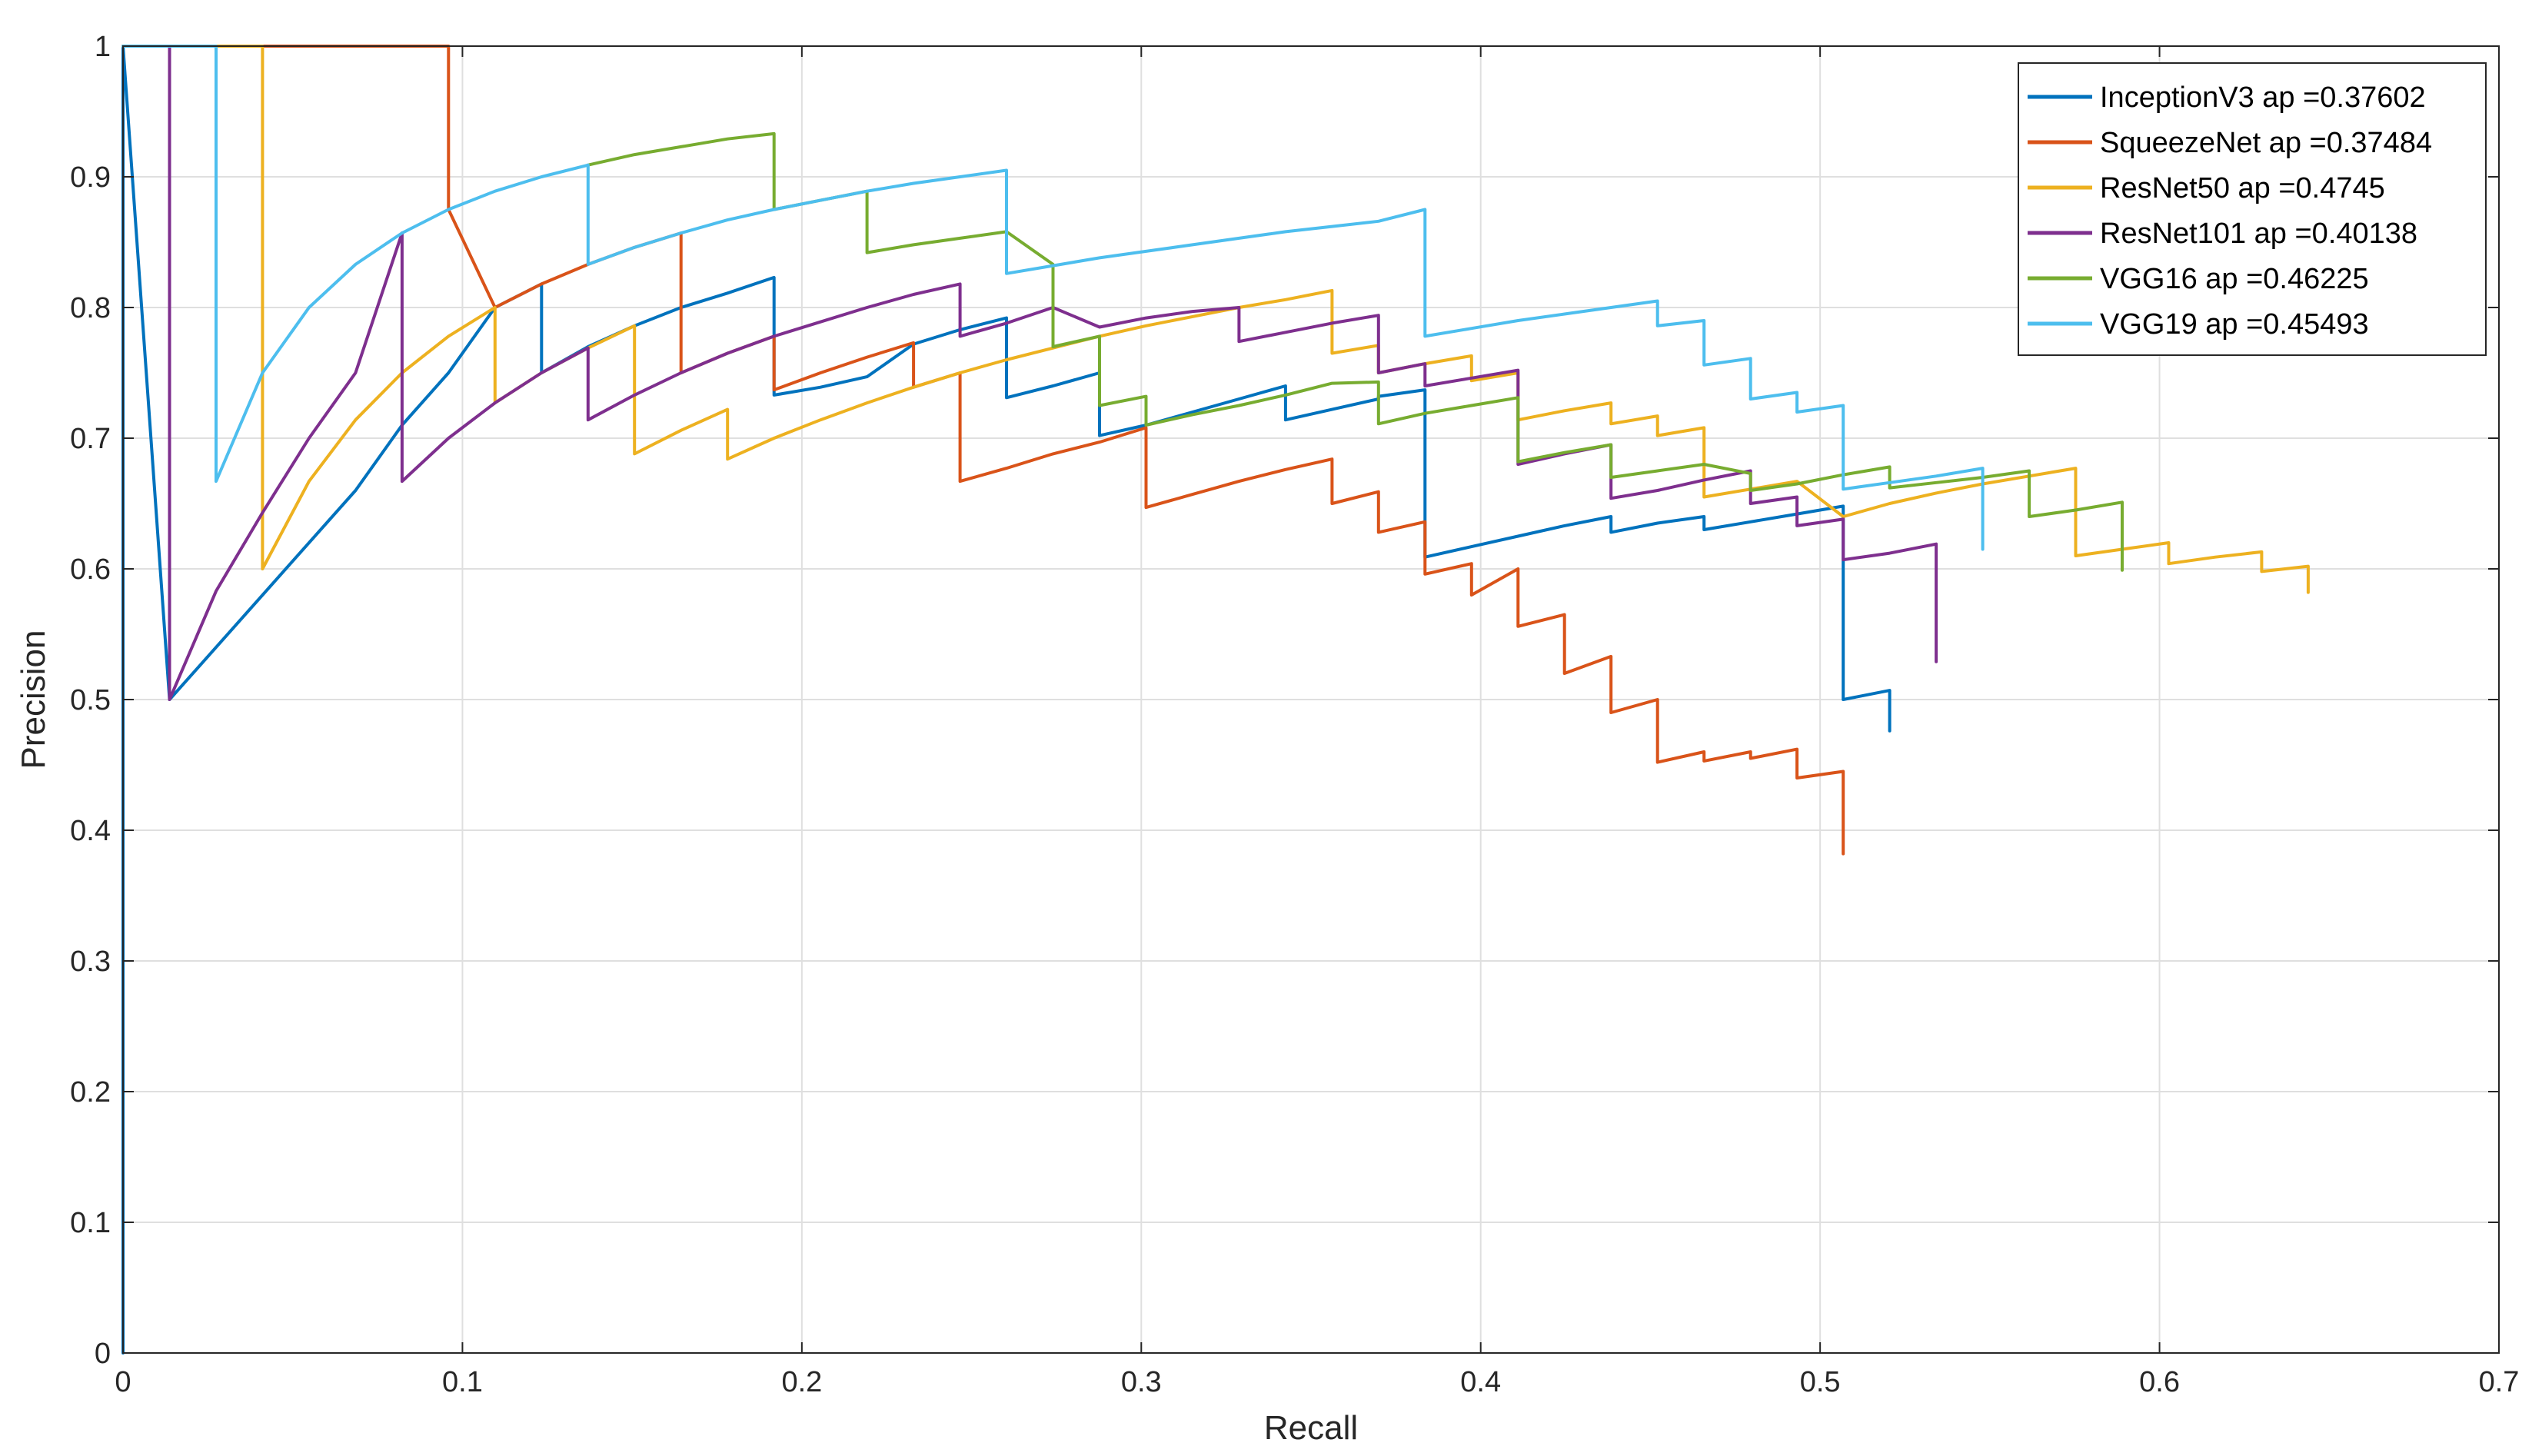  Describe the element at coordinates (33, 700) in the screenshot. I see `y-axis-title: Precision` at that location.